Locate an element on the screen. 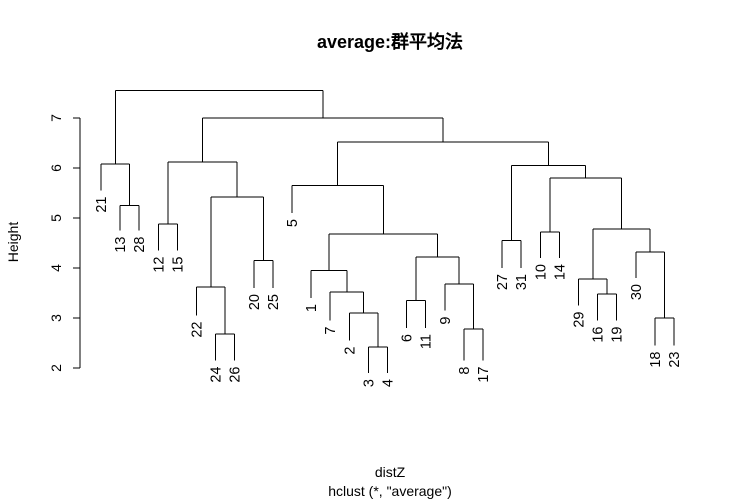 This screenshot has height=502, width=744. leaf-label-26: 26 is located at coordinates (236, 375).